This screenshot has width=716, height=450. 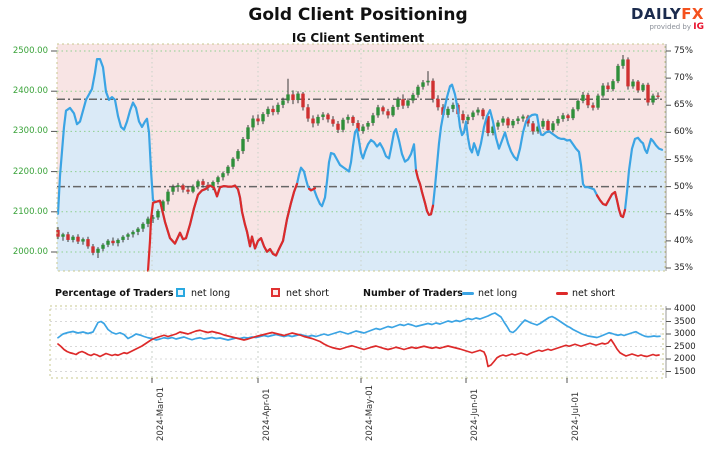 What do you see at coordinates (358, 348) in the screenshot?
I see `net-short-count-line` at bounding box center [358, 348].